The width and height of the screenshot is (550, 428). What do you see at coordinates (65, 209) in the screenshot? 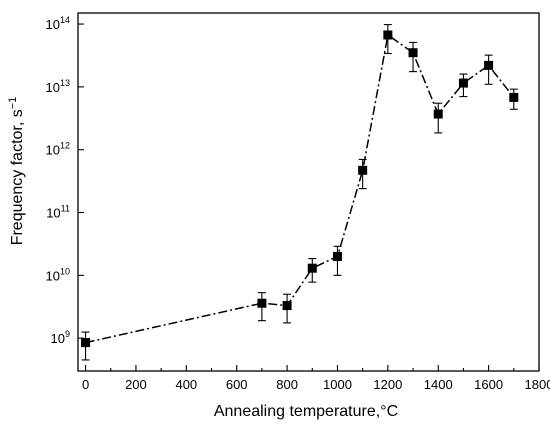
I see `y-tick-exponent: 11` at bounding box center [65, 209].